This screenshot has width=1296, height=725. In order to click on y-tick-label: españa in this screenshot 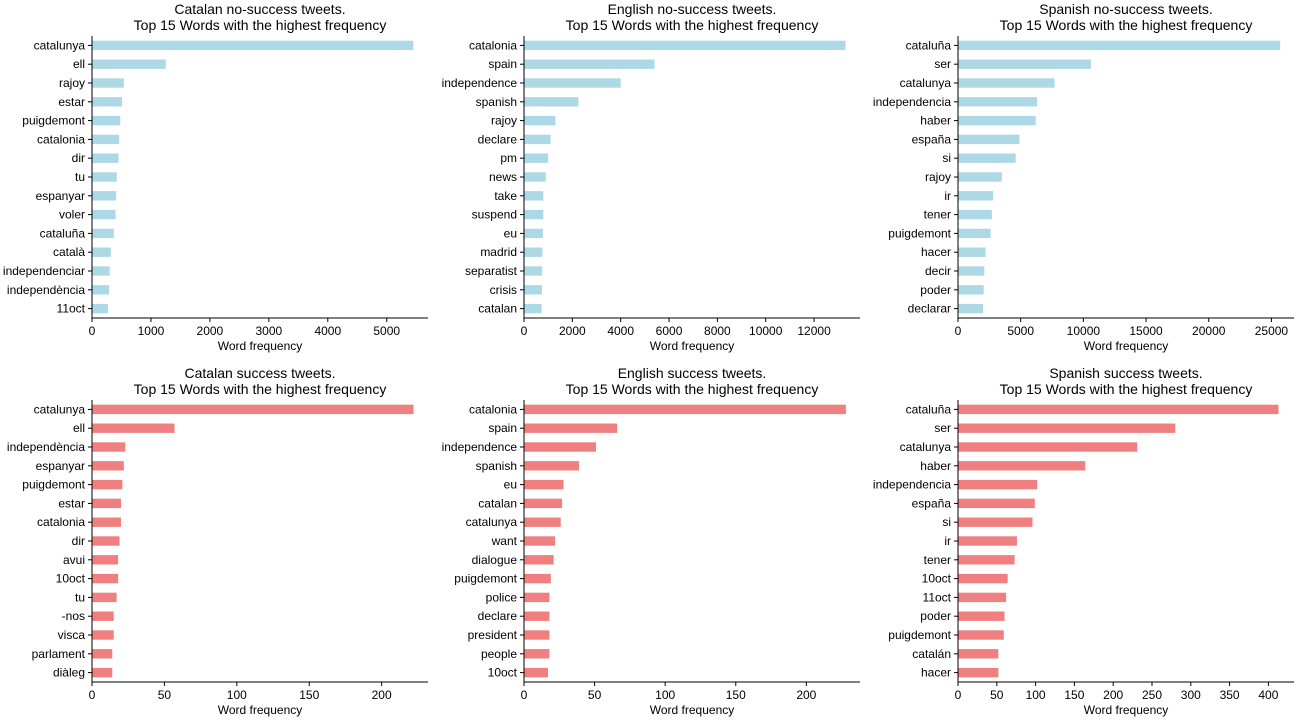, I will do `click(932, 503)`.